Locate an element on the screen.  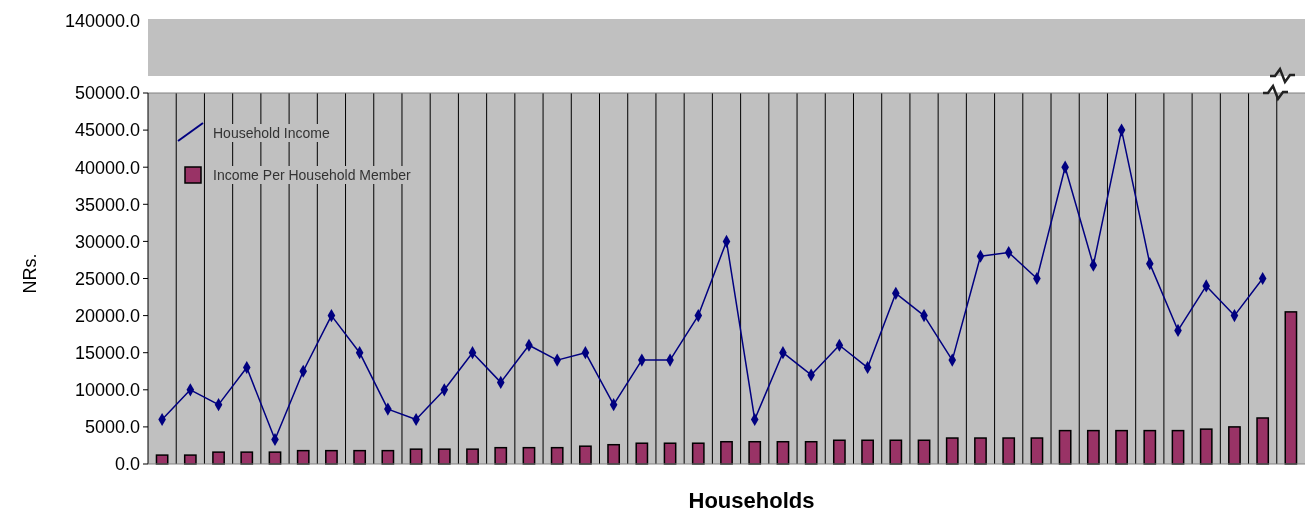
y-tick-label: 25000.0 is located at coordinates (107, 278).